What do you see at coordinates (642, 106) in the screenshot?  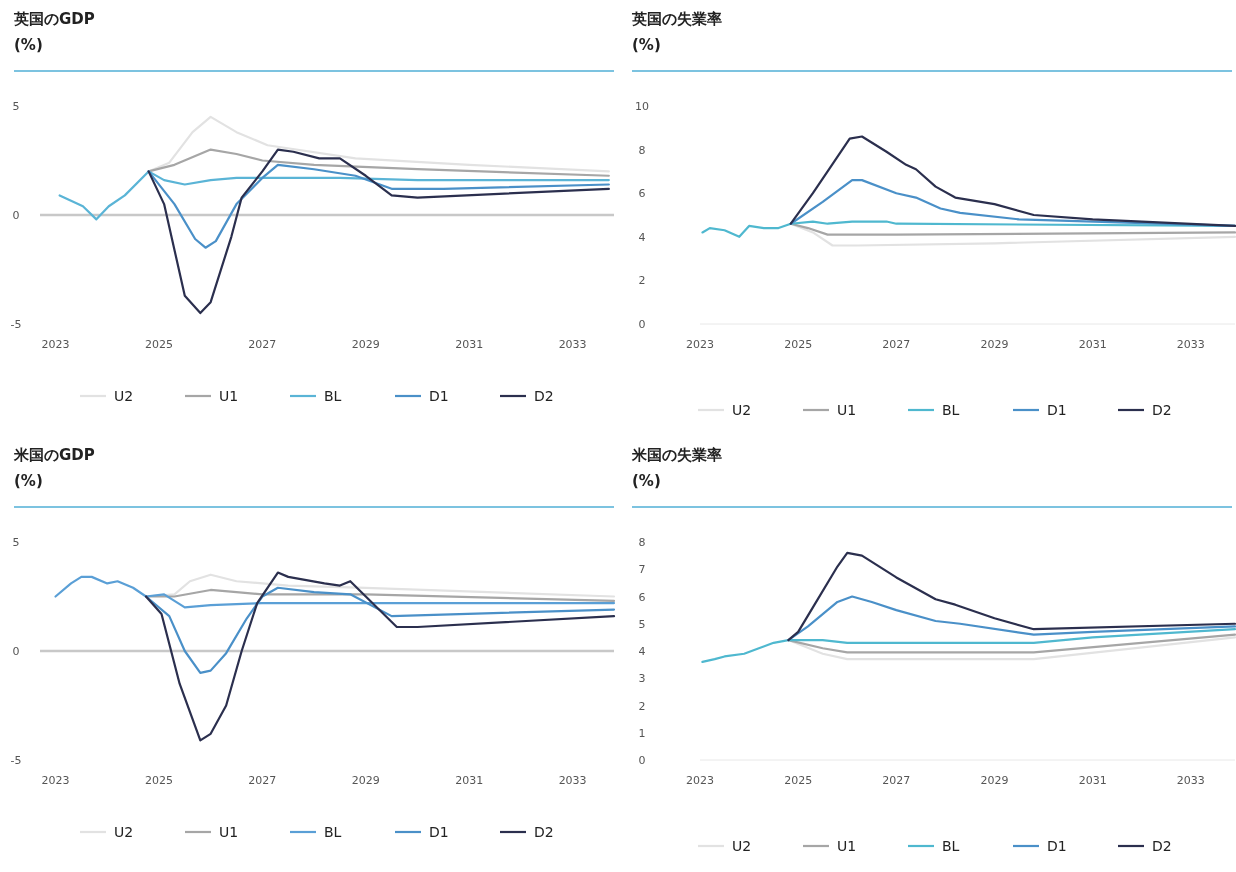 I see `y-tick-label: 10` at bounding box center [642, 106].